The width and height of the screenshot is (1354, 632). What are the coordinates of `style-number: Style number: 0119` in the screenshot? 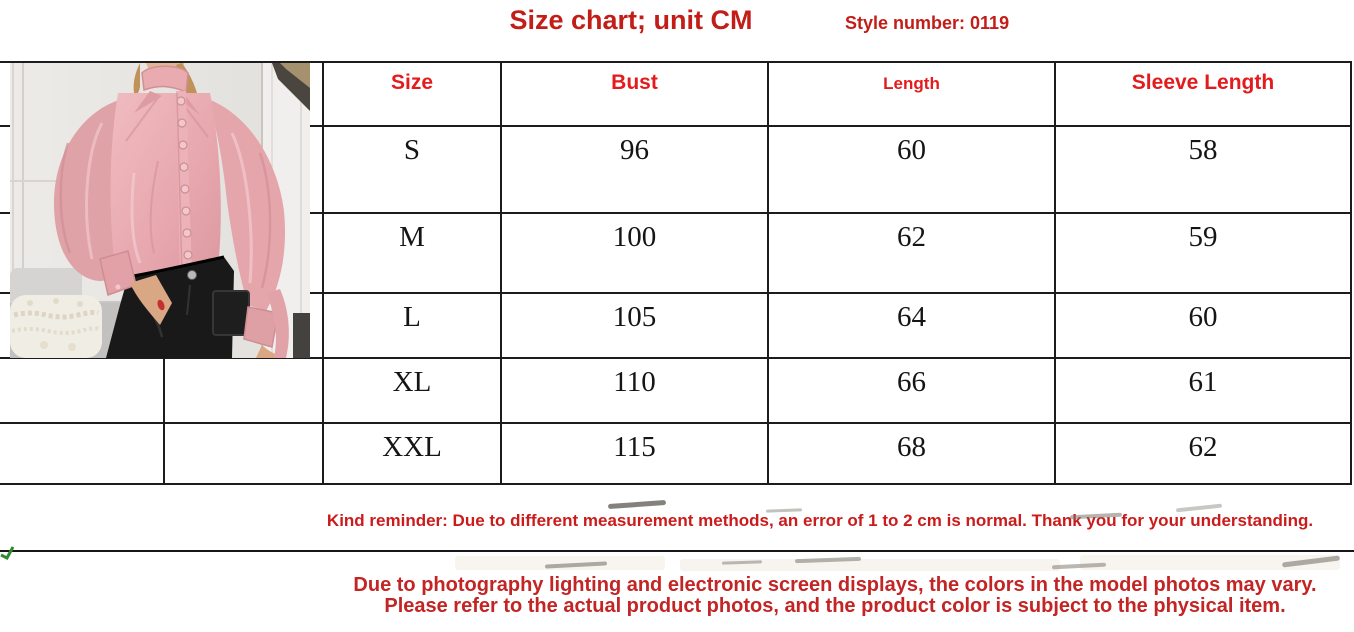 It's located at (927, 23).